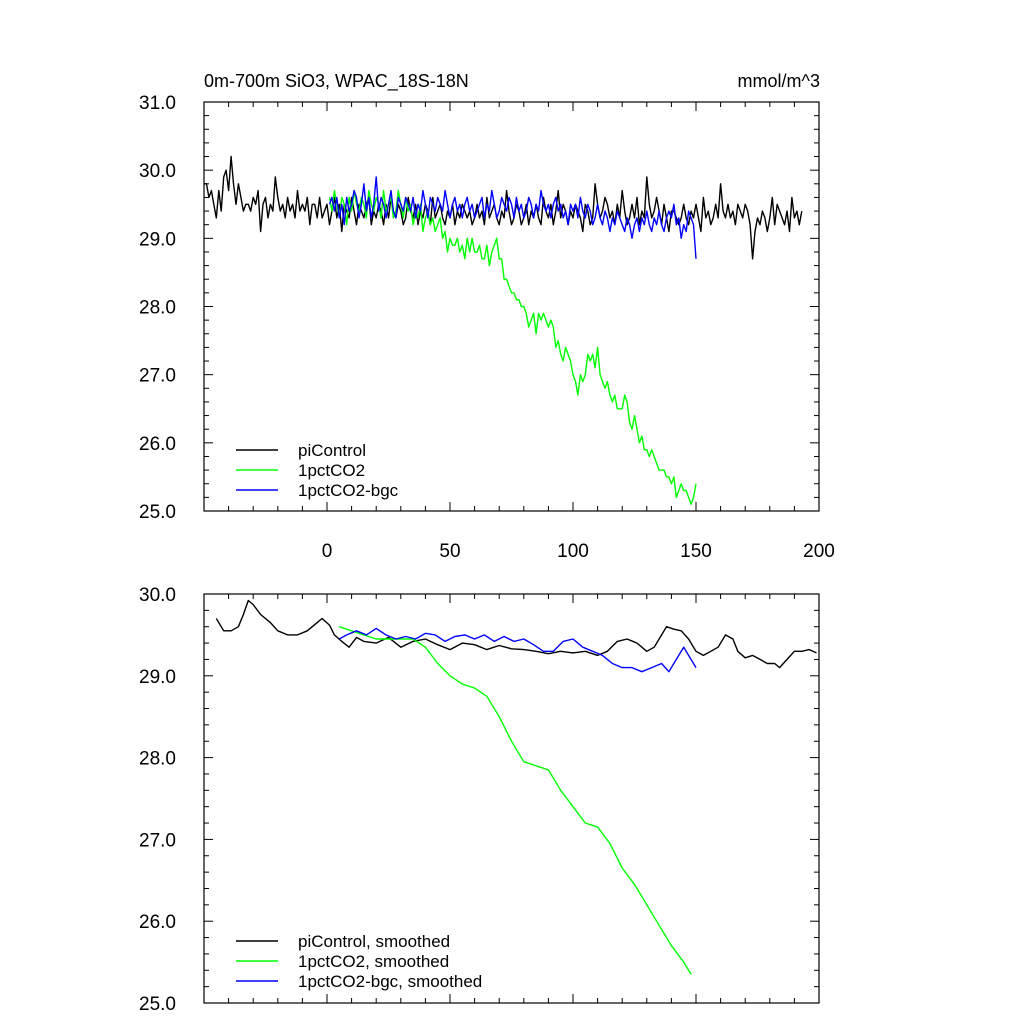  I want to click on legend-label: 1pctCO2, so click(331, 470).